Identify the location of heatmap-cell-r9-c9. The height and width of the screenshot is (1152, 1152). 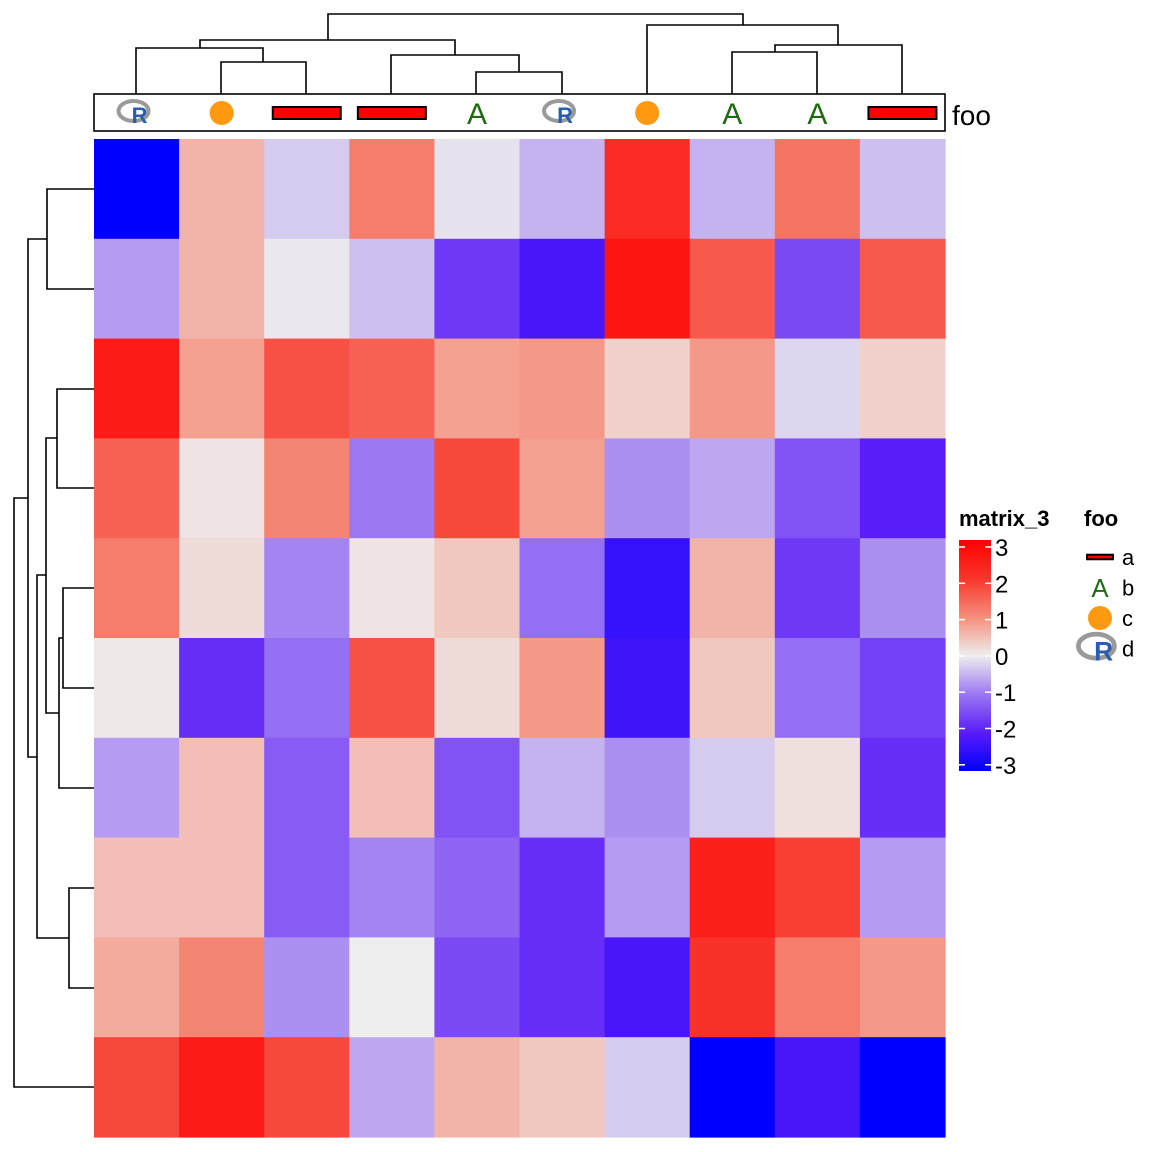
(817, 987).